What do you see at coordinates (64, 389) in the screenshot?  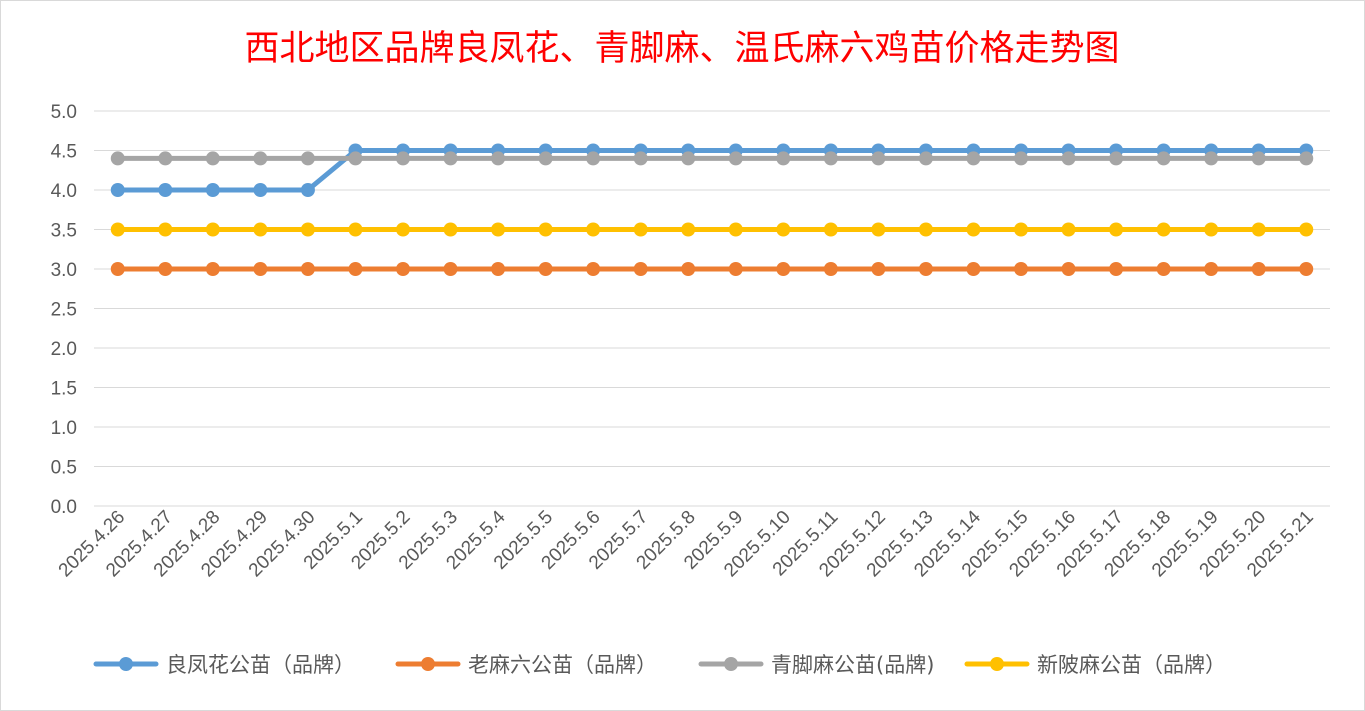 I see `y-tick-label: 1.5` at bounding box center [64, 389].